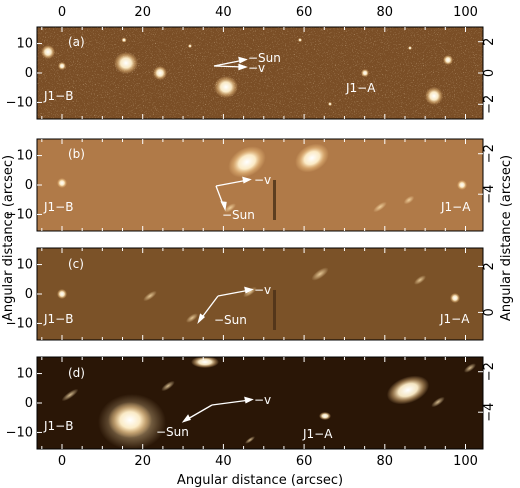 The width and height of the screenshot is (520, 488). I want to click on top-tick-label: 0, so click(62, 12).